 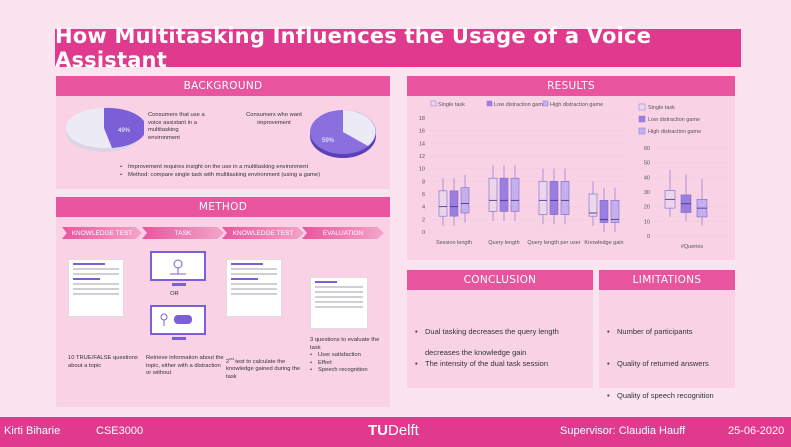 What do you see at coordinates (692, 247) in the screenshot?
I see `x-tick-label: #Queries` at bounding box center [692, 247].